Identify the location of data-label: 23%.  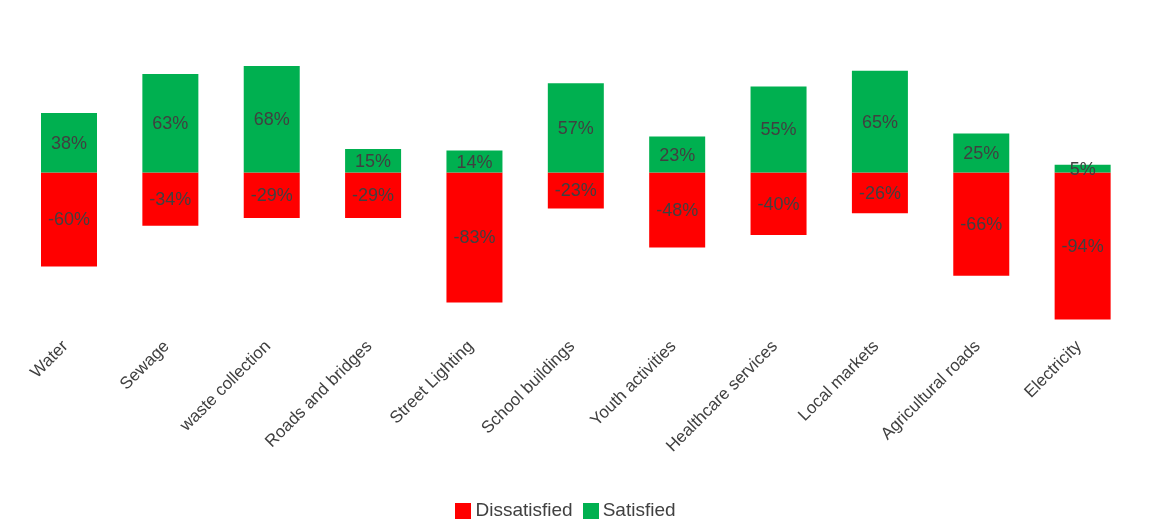
(677, 154).